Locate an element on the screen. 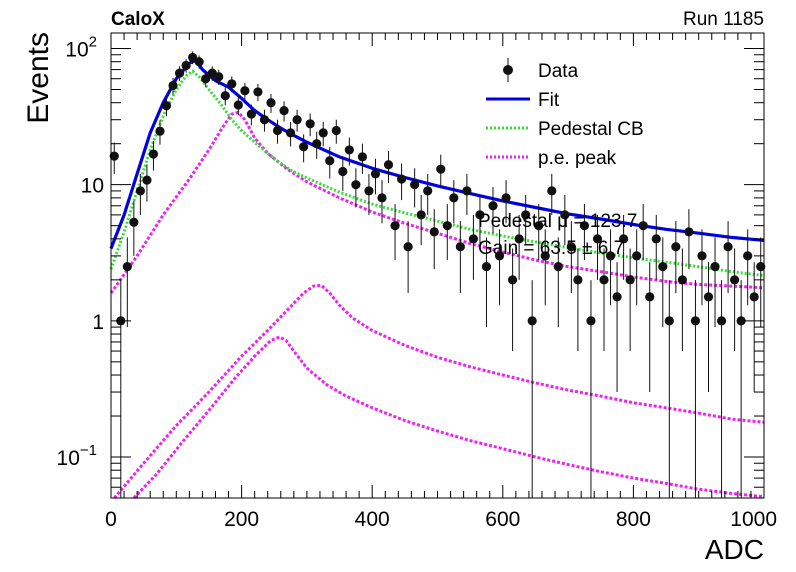  x-tick-label: 600 is located at coordinates (502, 519).